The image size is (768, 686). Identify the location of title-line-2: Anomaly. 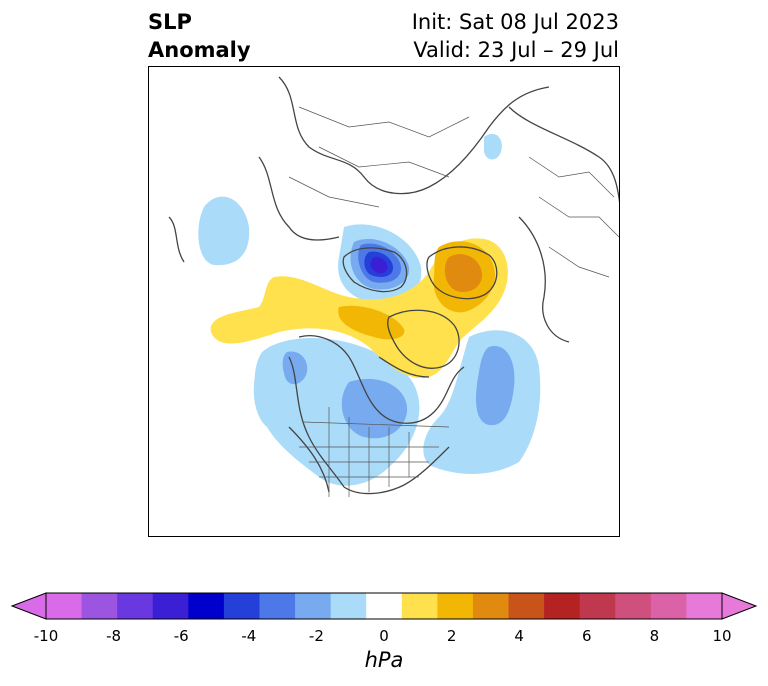
(199, 50).